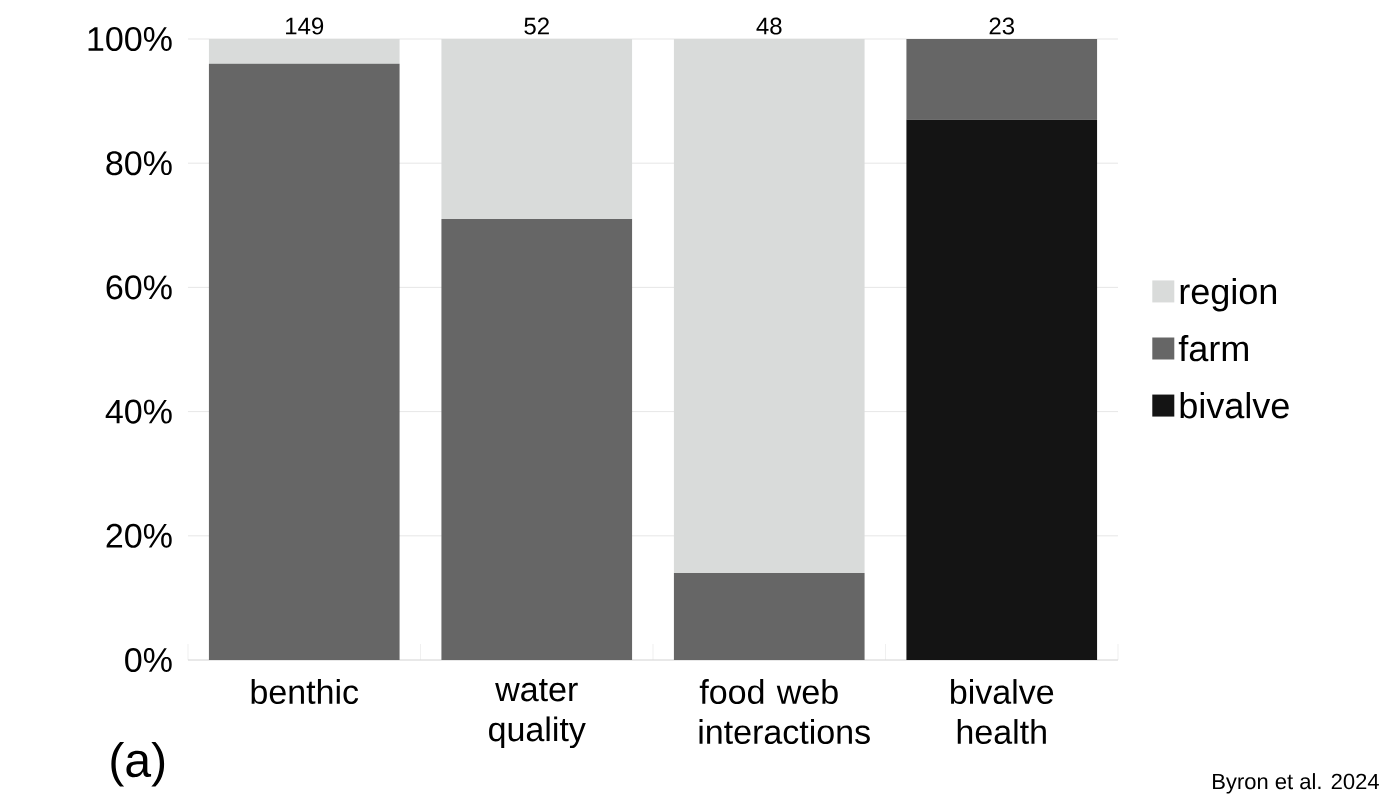 The height and width of the screenshot is (799, 1388). I want to click on x-tick-label: water quality, so click(537, 714).